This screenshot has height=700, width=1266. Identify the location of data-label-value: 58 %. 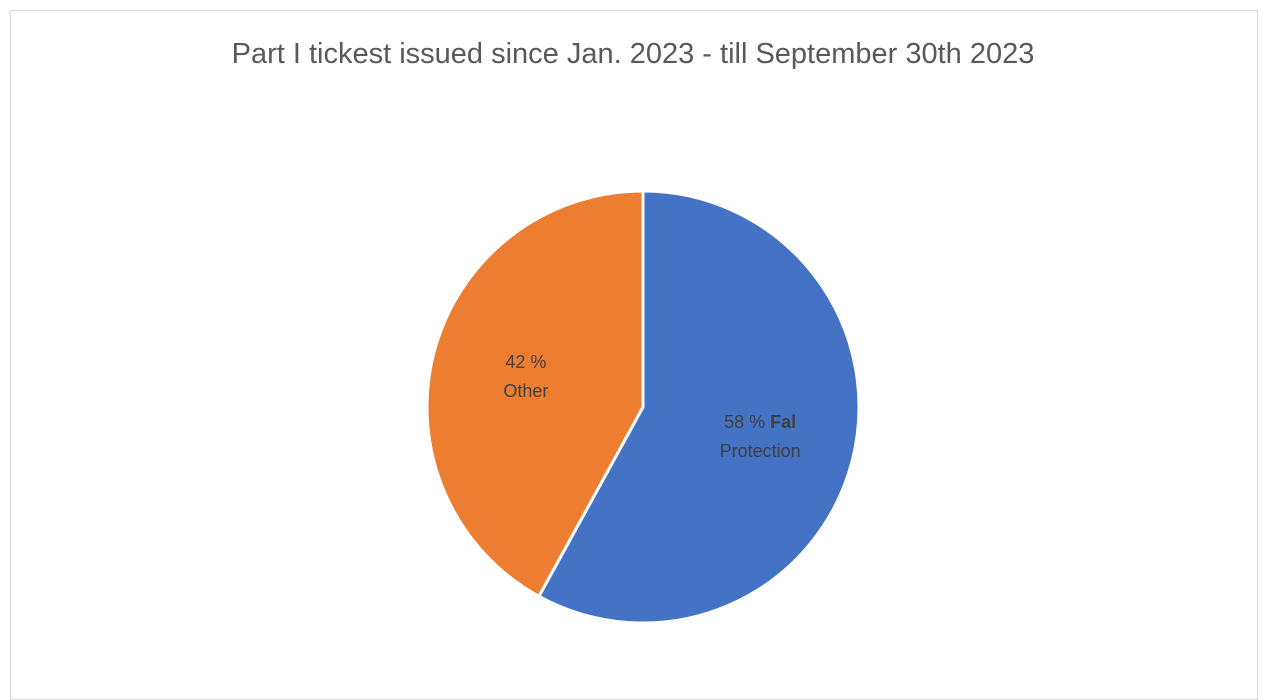
(747, 422).